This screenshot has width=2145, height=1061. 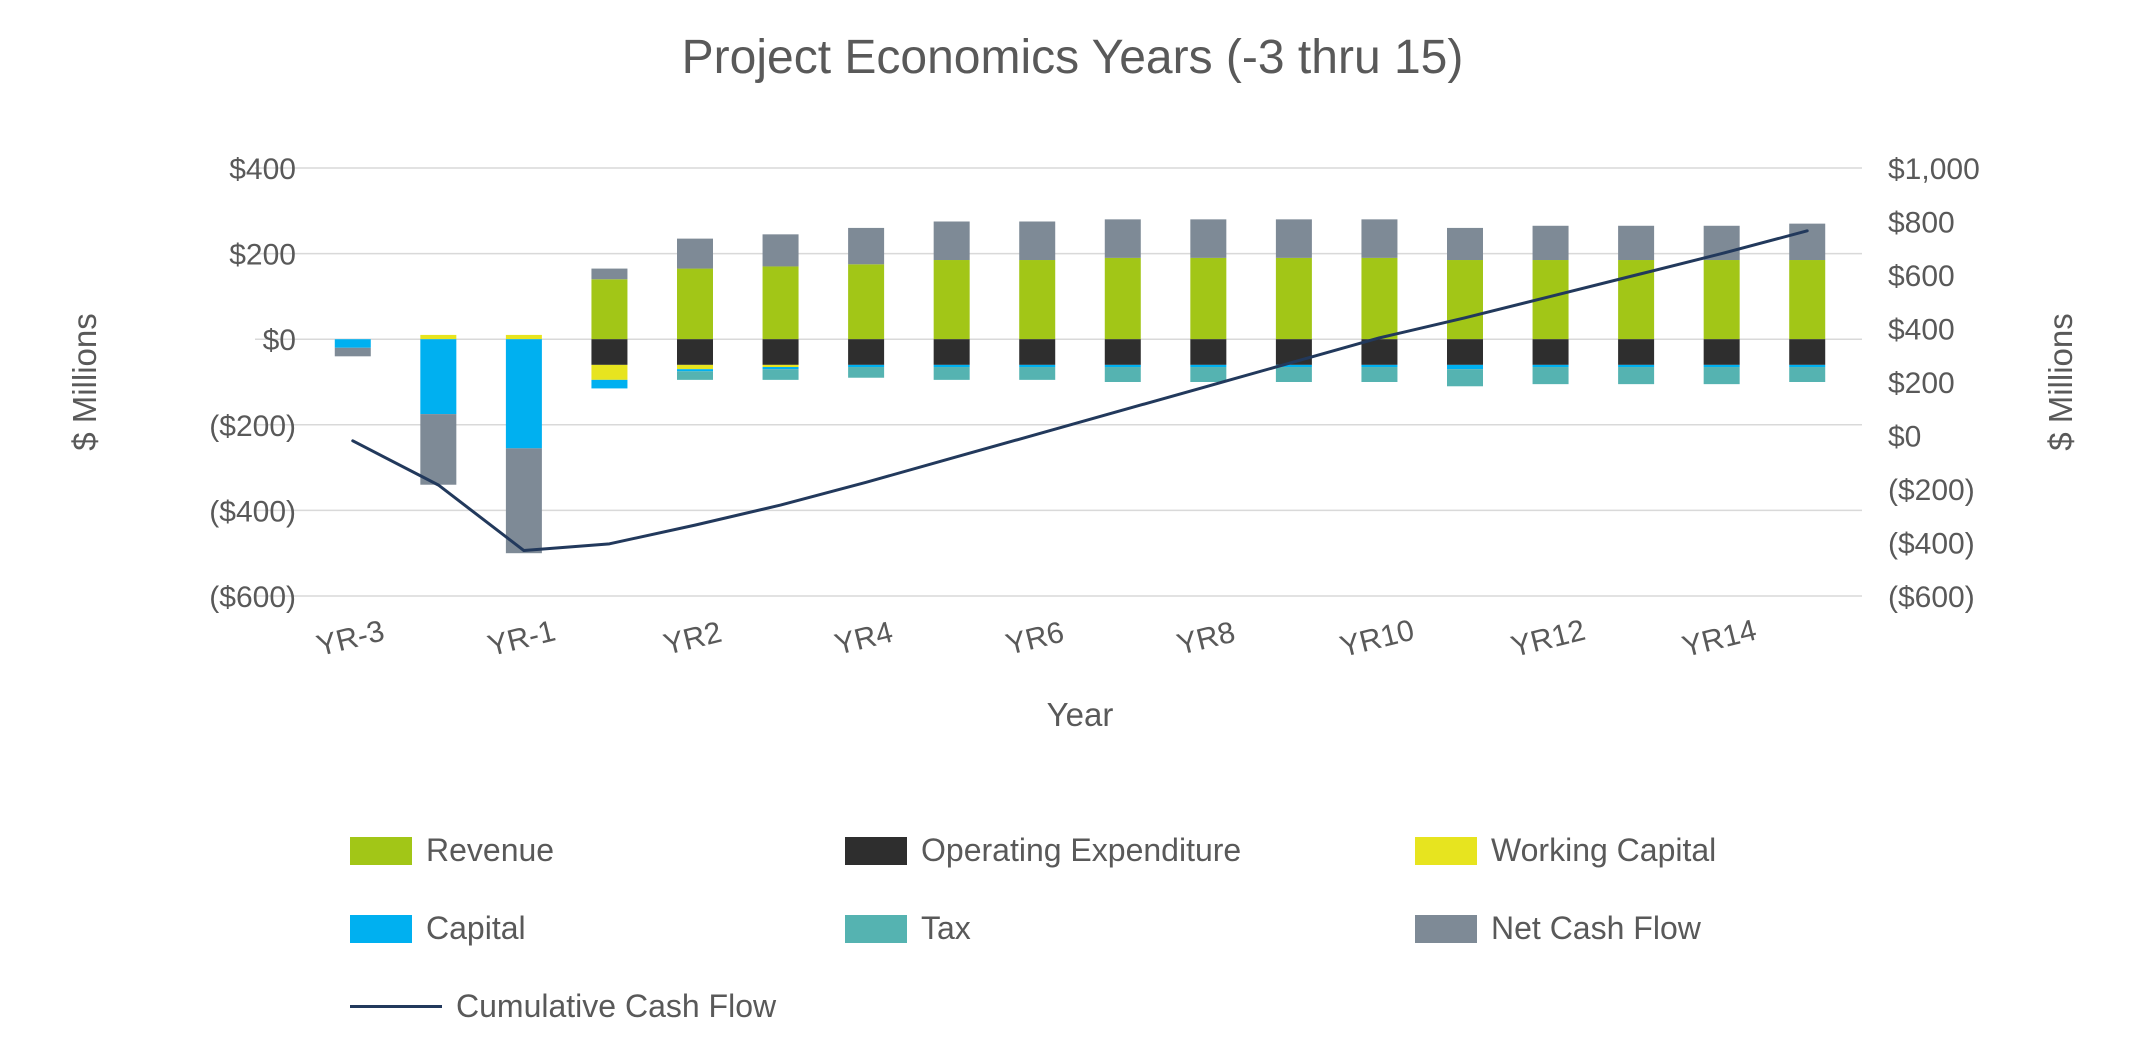 What do you see at coordinates (1719, 639) in the screenshot?
I see `x-axis-tick-label: YR14` at bounding box center [1719, 639].